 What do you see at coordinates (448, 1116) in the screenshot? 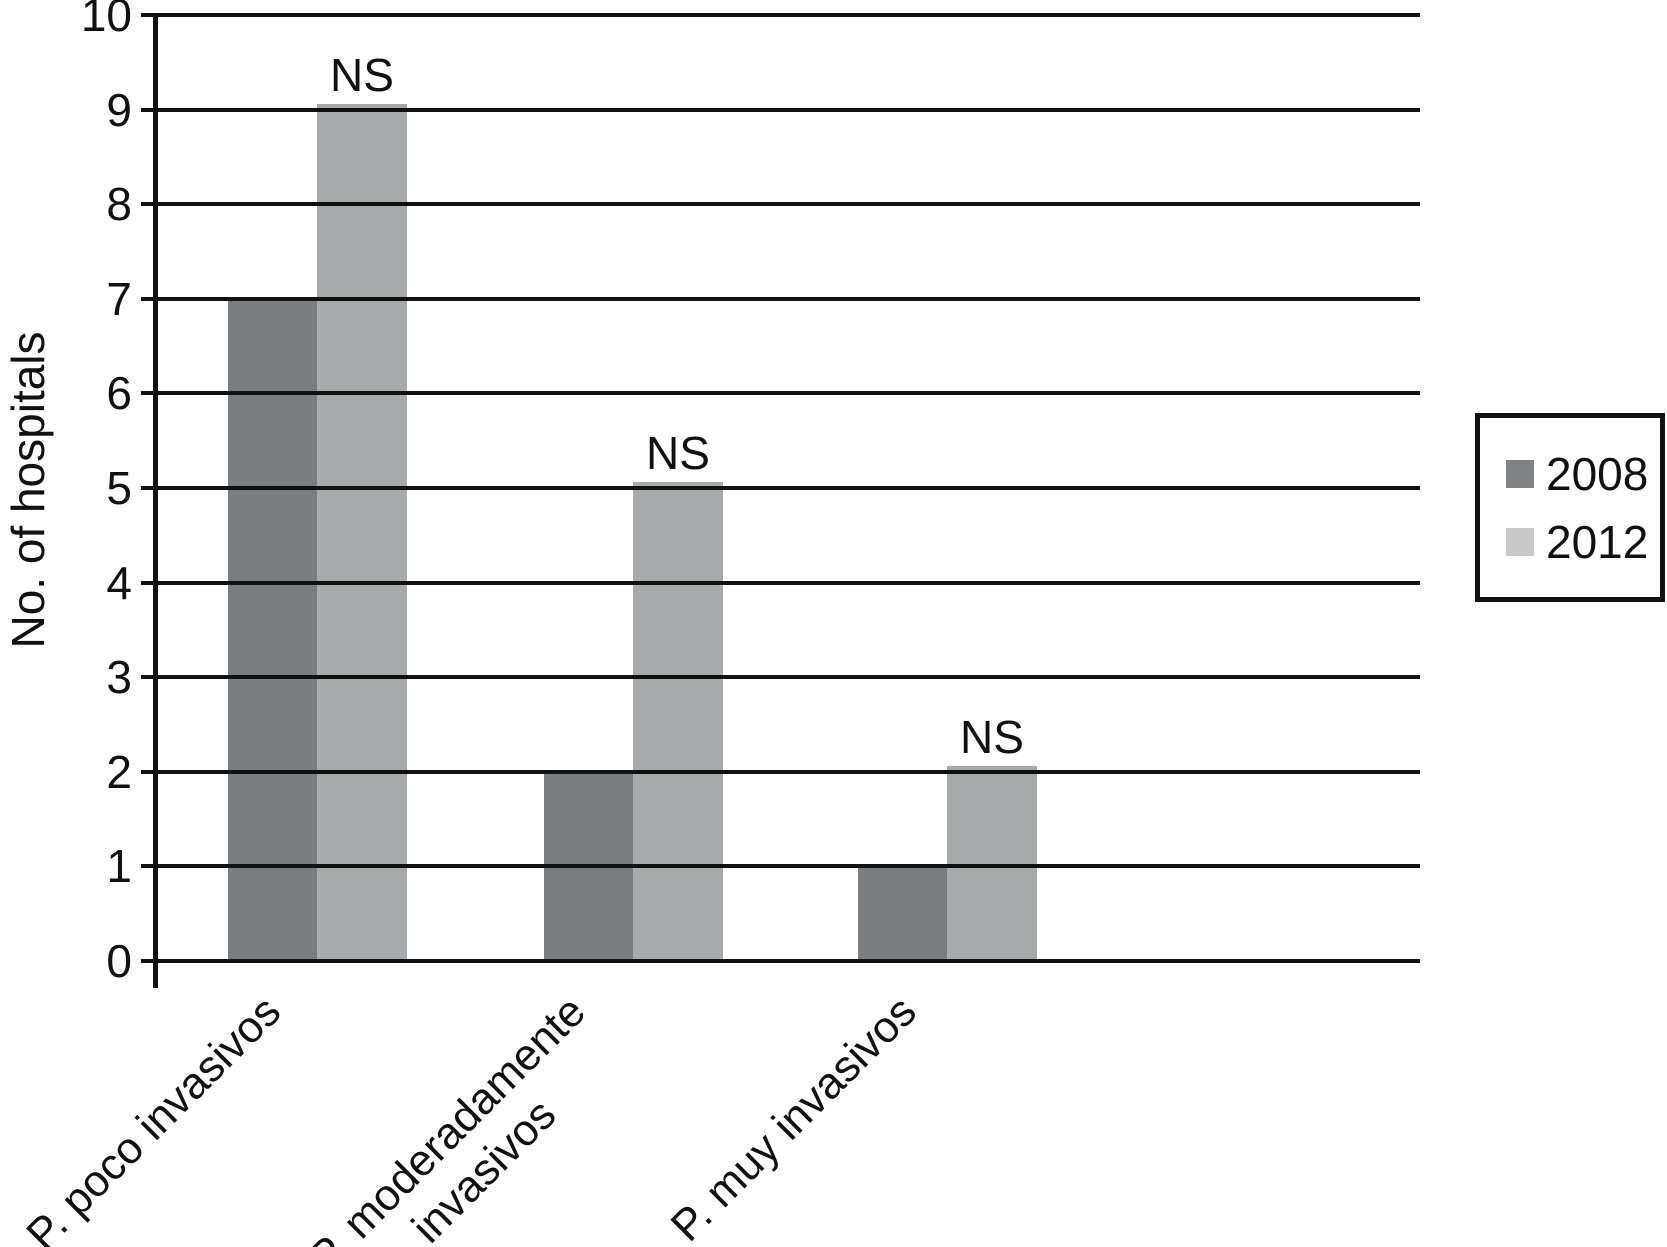
I see `x-category-label-2: P. moderadamente invasivos` at bounding box center [448, 1116].